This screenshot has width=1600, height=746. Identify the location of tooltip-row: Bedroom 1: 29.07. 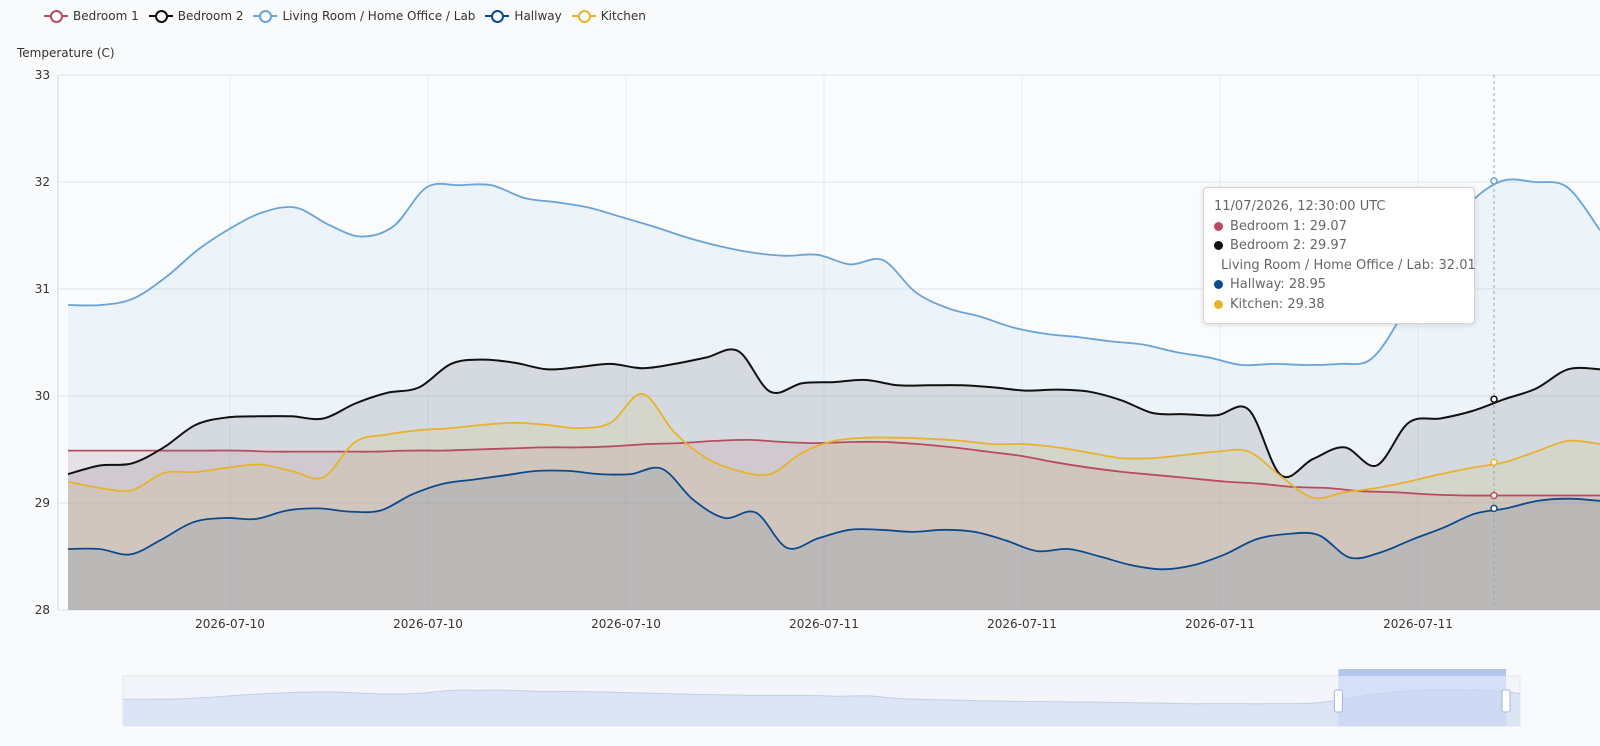
(1339, 227).